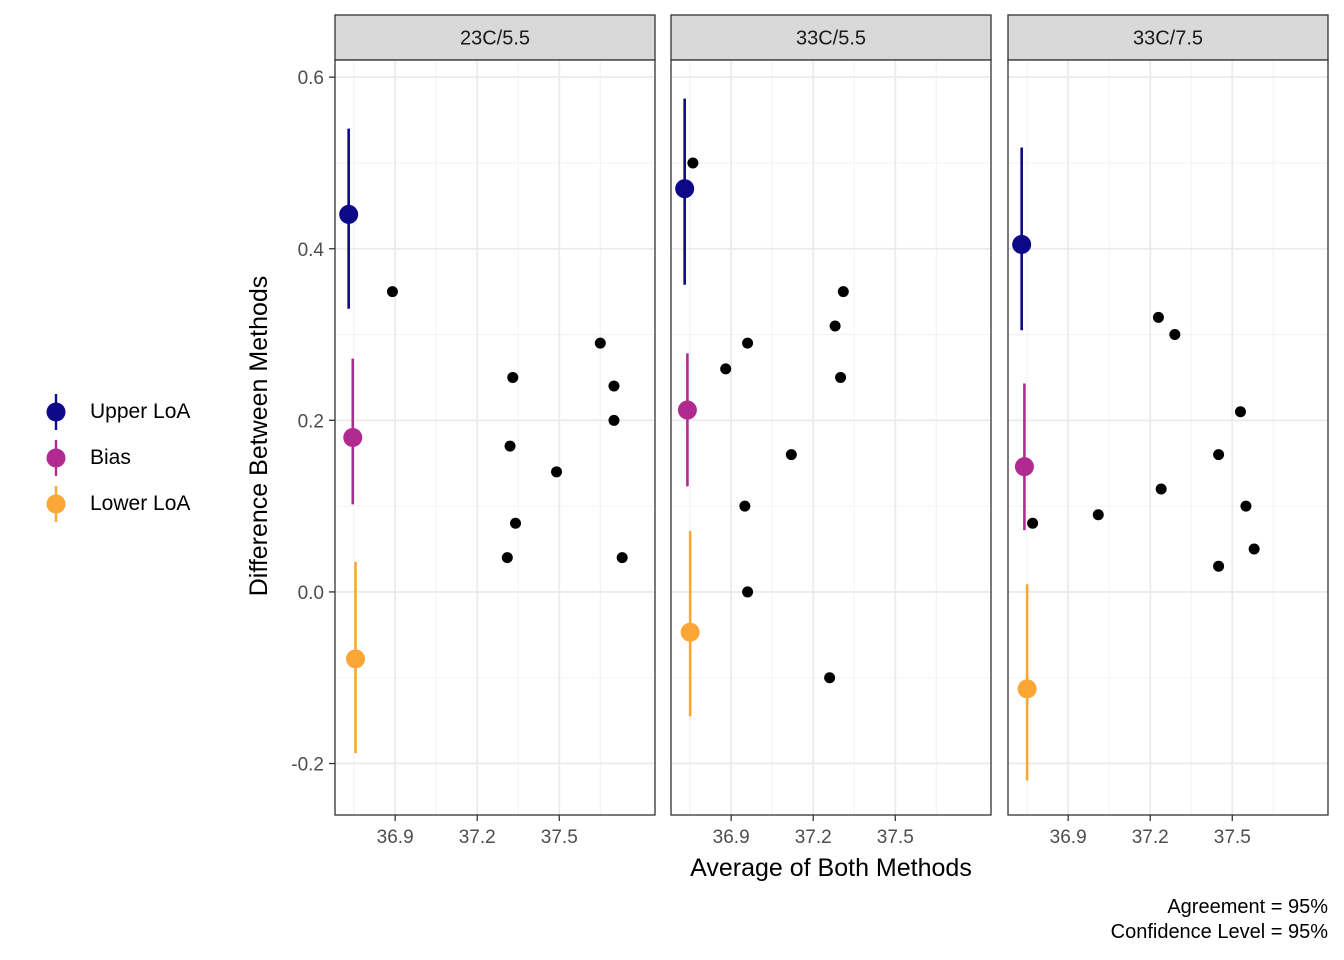 The width and height of the screenshot is (1344, 960). I want to click on legend-item-bias: Bias, so click(136, 461).